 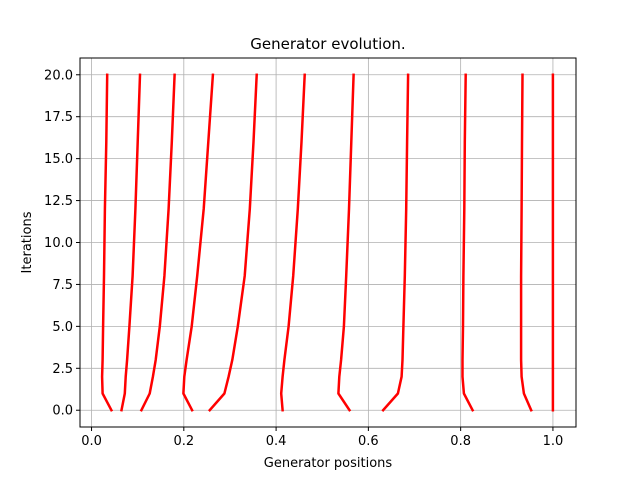 I want to click on y-tick-label: 20.0, so click(x=58, y=75).